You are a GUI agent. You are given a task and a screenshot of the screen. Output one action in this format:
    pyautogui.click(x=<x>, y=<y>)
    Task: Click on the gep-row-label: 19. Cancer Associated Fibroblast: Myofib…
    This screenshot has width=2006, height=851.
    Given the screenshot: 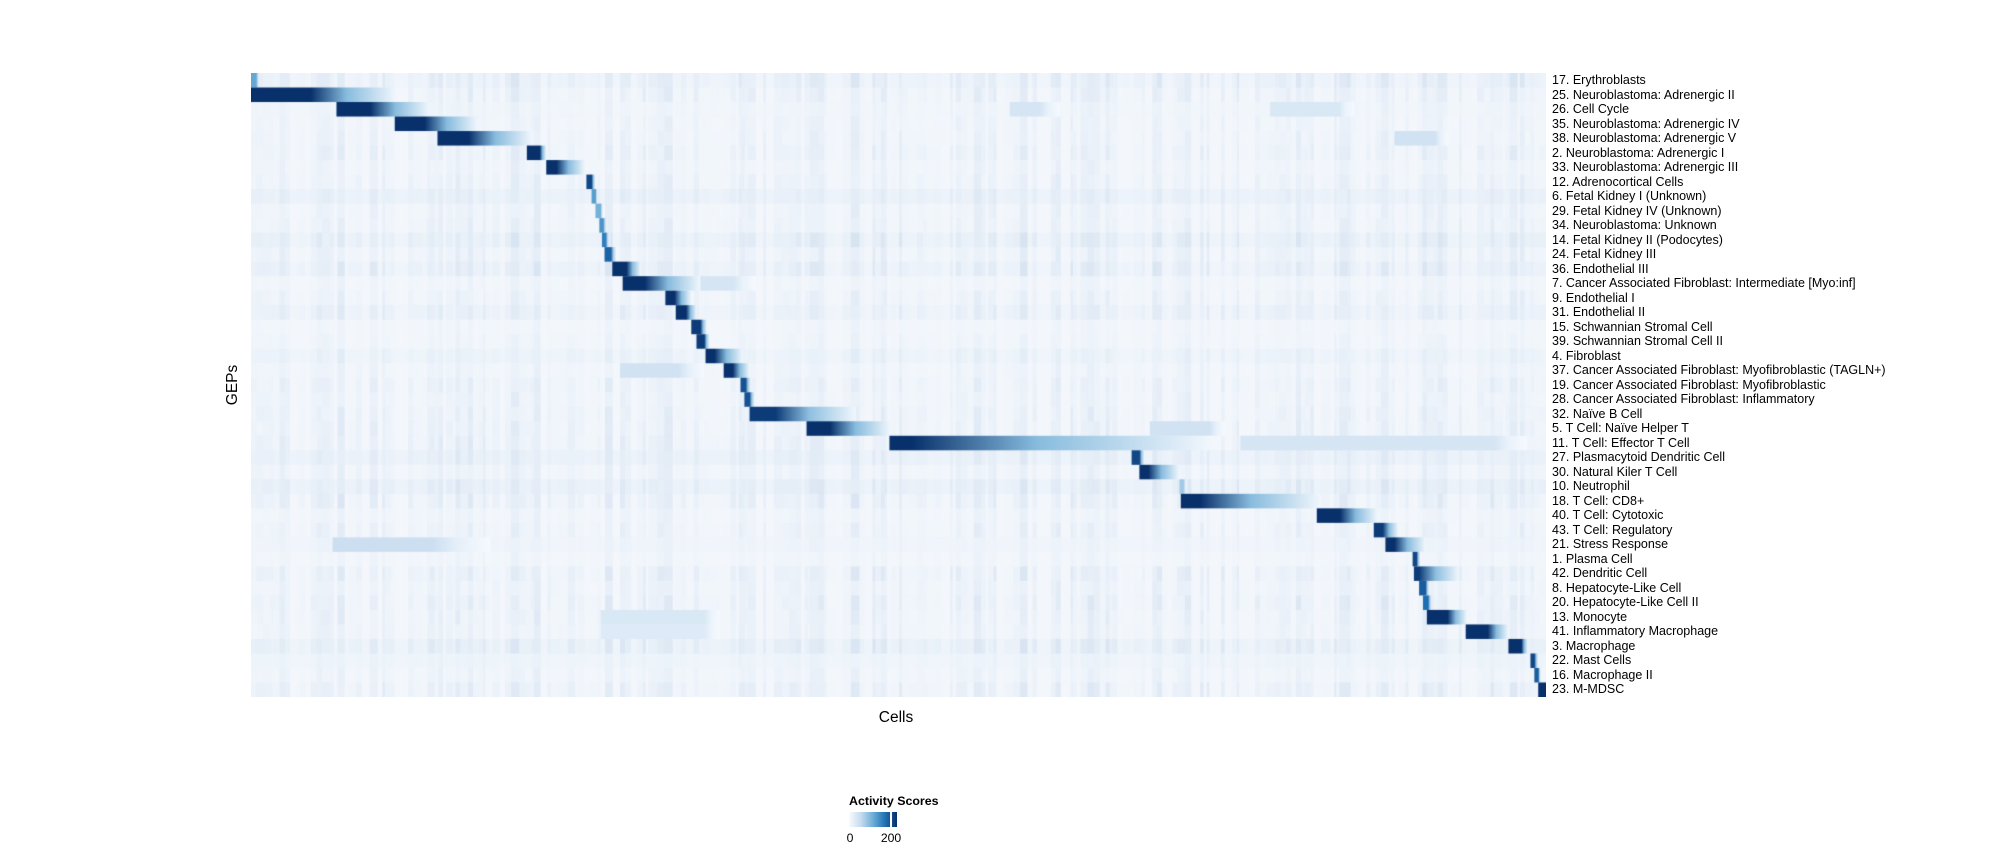 What is the action you would take?
    pyautogui.click(x=1689, y=384)
    